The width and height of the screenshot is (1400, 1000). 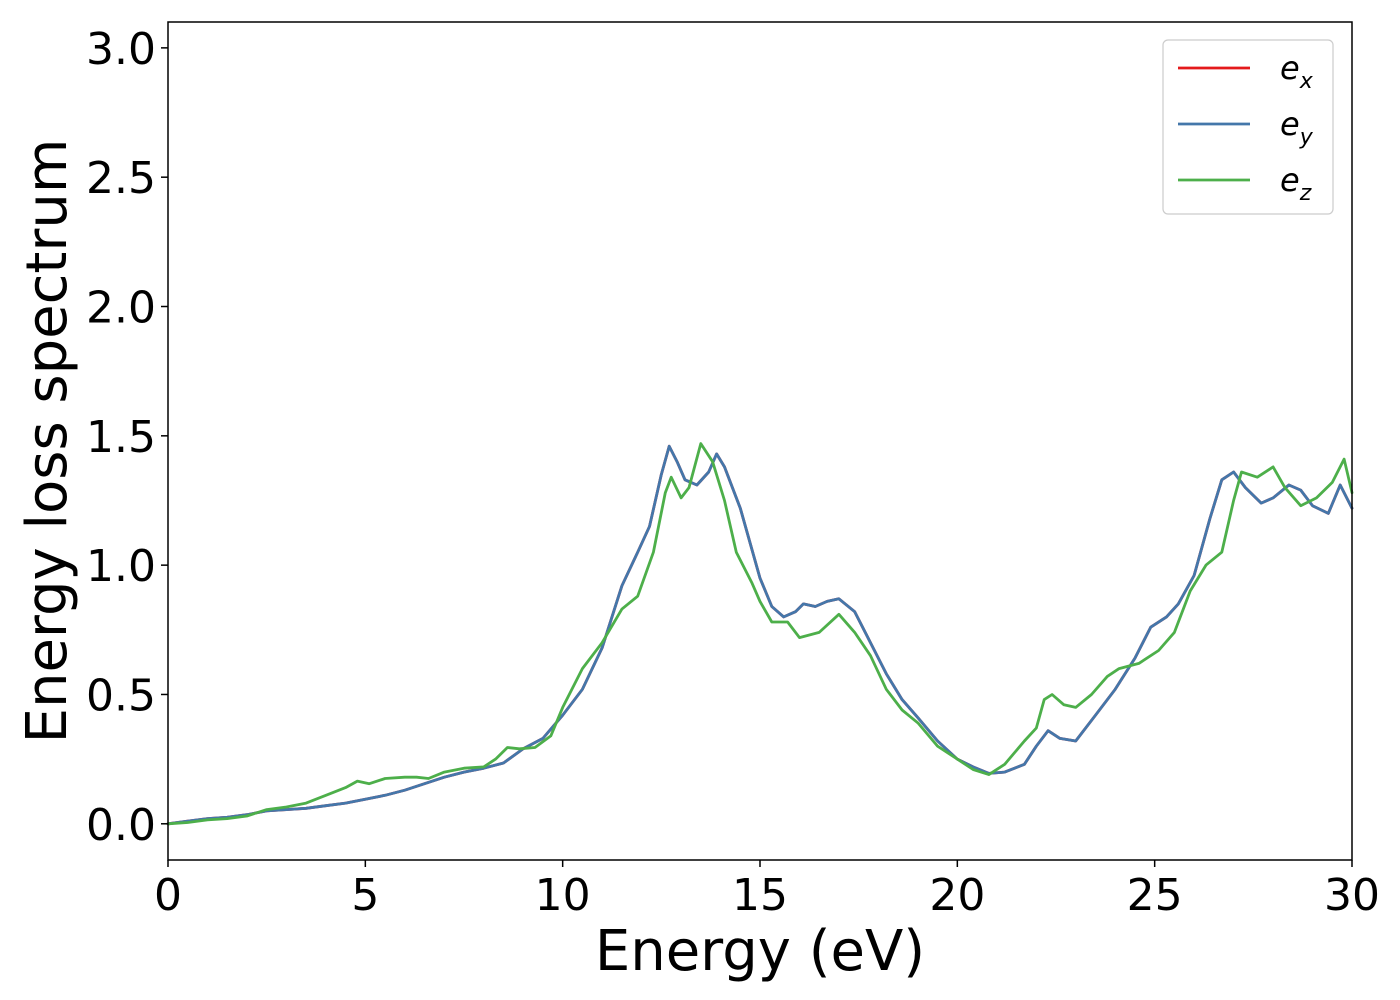 I want to click on legend-box, so click(x=1248, y=127).